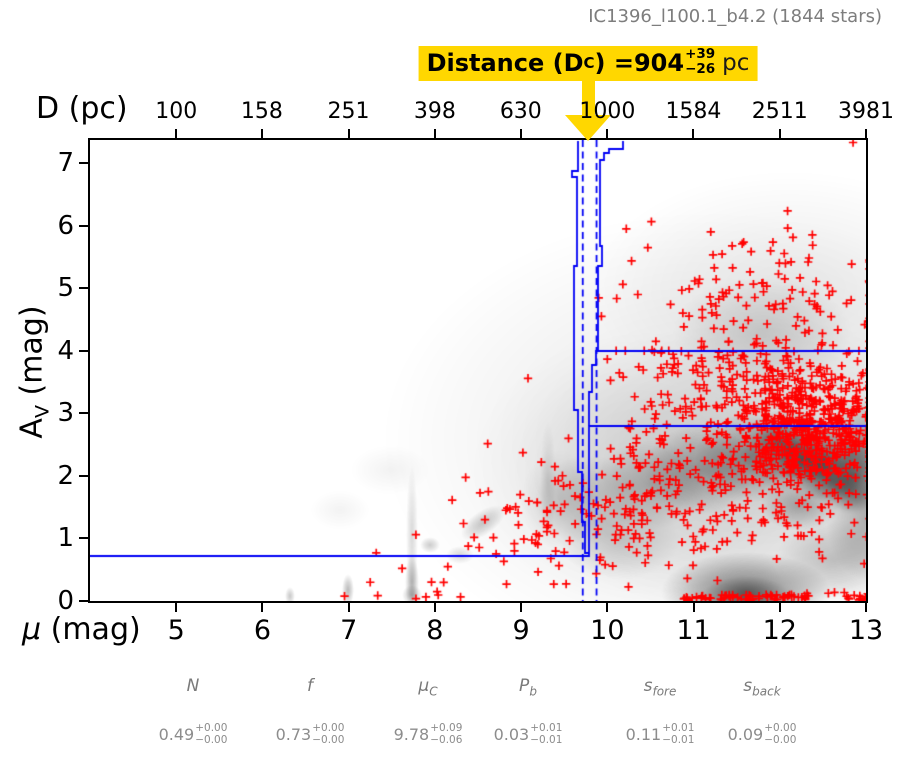 The image size is (902, 759). Describe the element at coordinates (693, 630) in the screenshot. I see `x-tick-label: 11` at that location.